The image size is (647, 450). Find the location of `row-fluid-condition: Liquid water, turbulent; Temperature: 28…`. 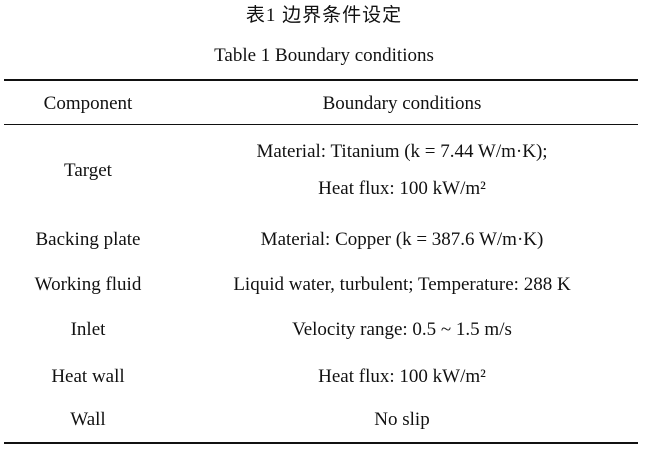

row-fluid-condition: Liquid water, turbulent; Temperature: 28… is located at coordinates (402, 284).